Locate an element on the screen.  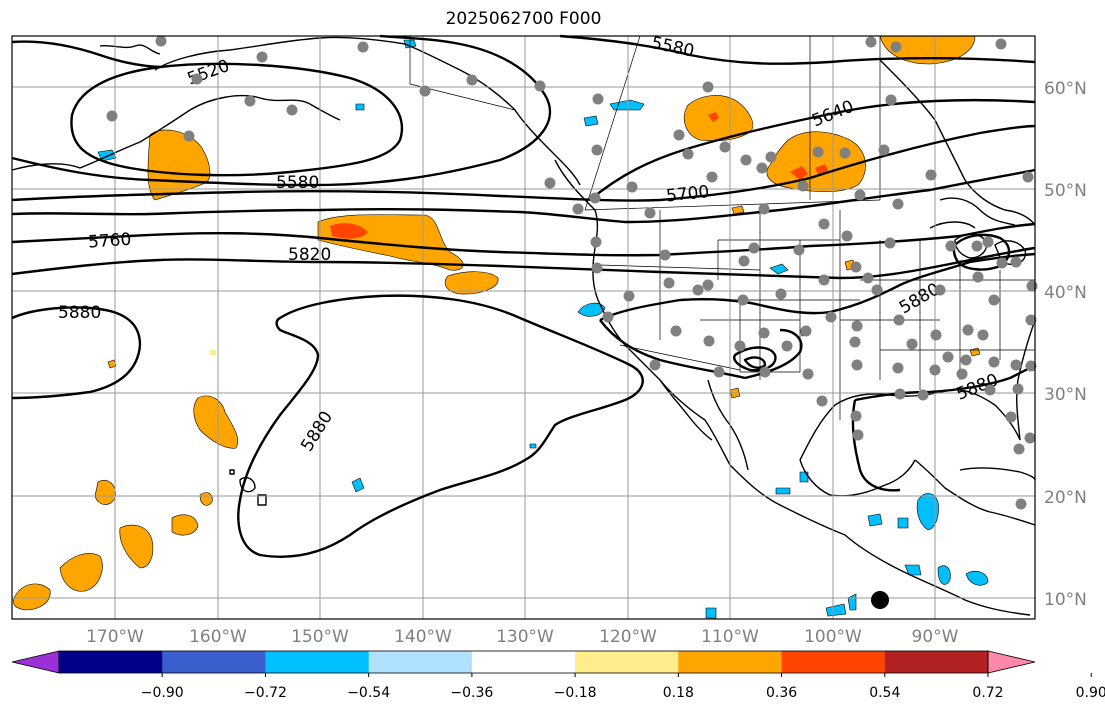
shade-yellow-small is located at coordinates (213, 352).